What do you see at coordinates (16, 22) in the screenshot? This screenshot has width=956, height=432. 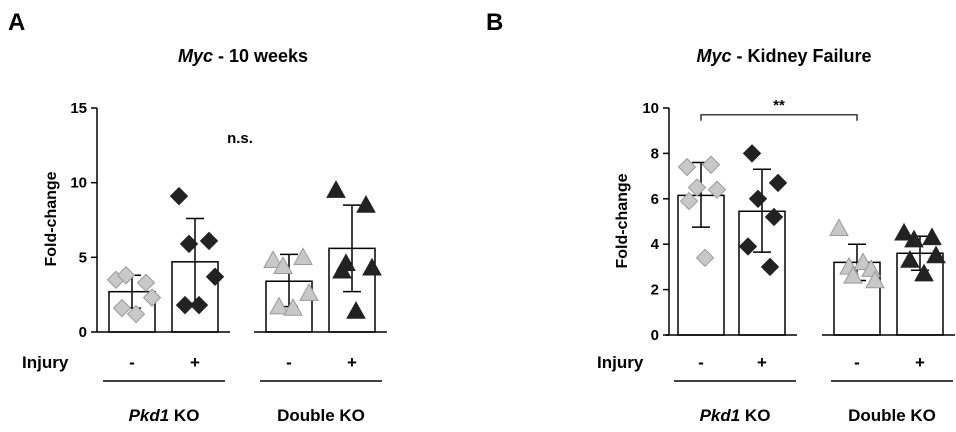 I see `panel-letter: A` at bounding box center [16, 22].